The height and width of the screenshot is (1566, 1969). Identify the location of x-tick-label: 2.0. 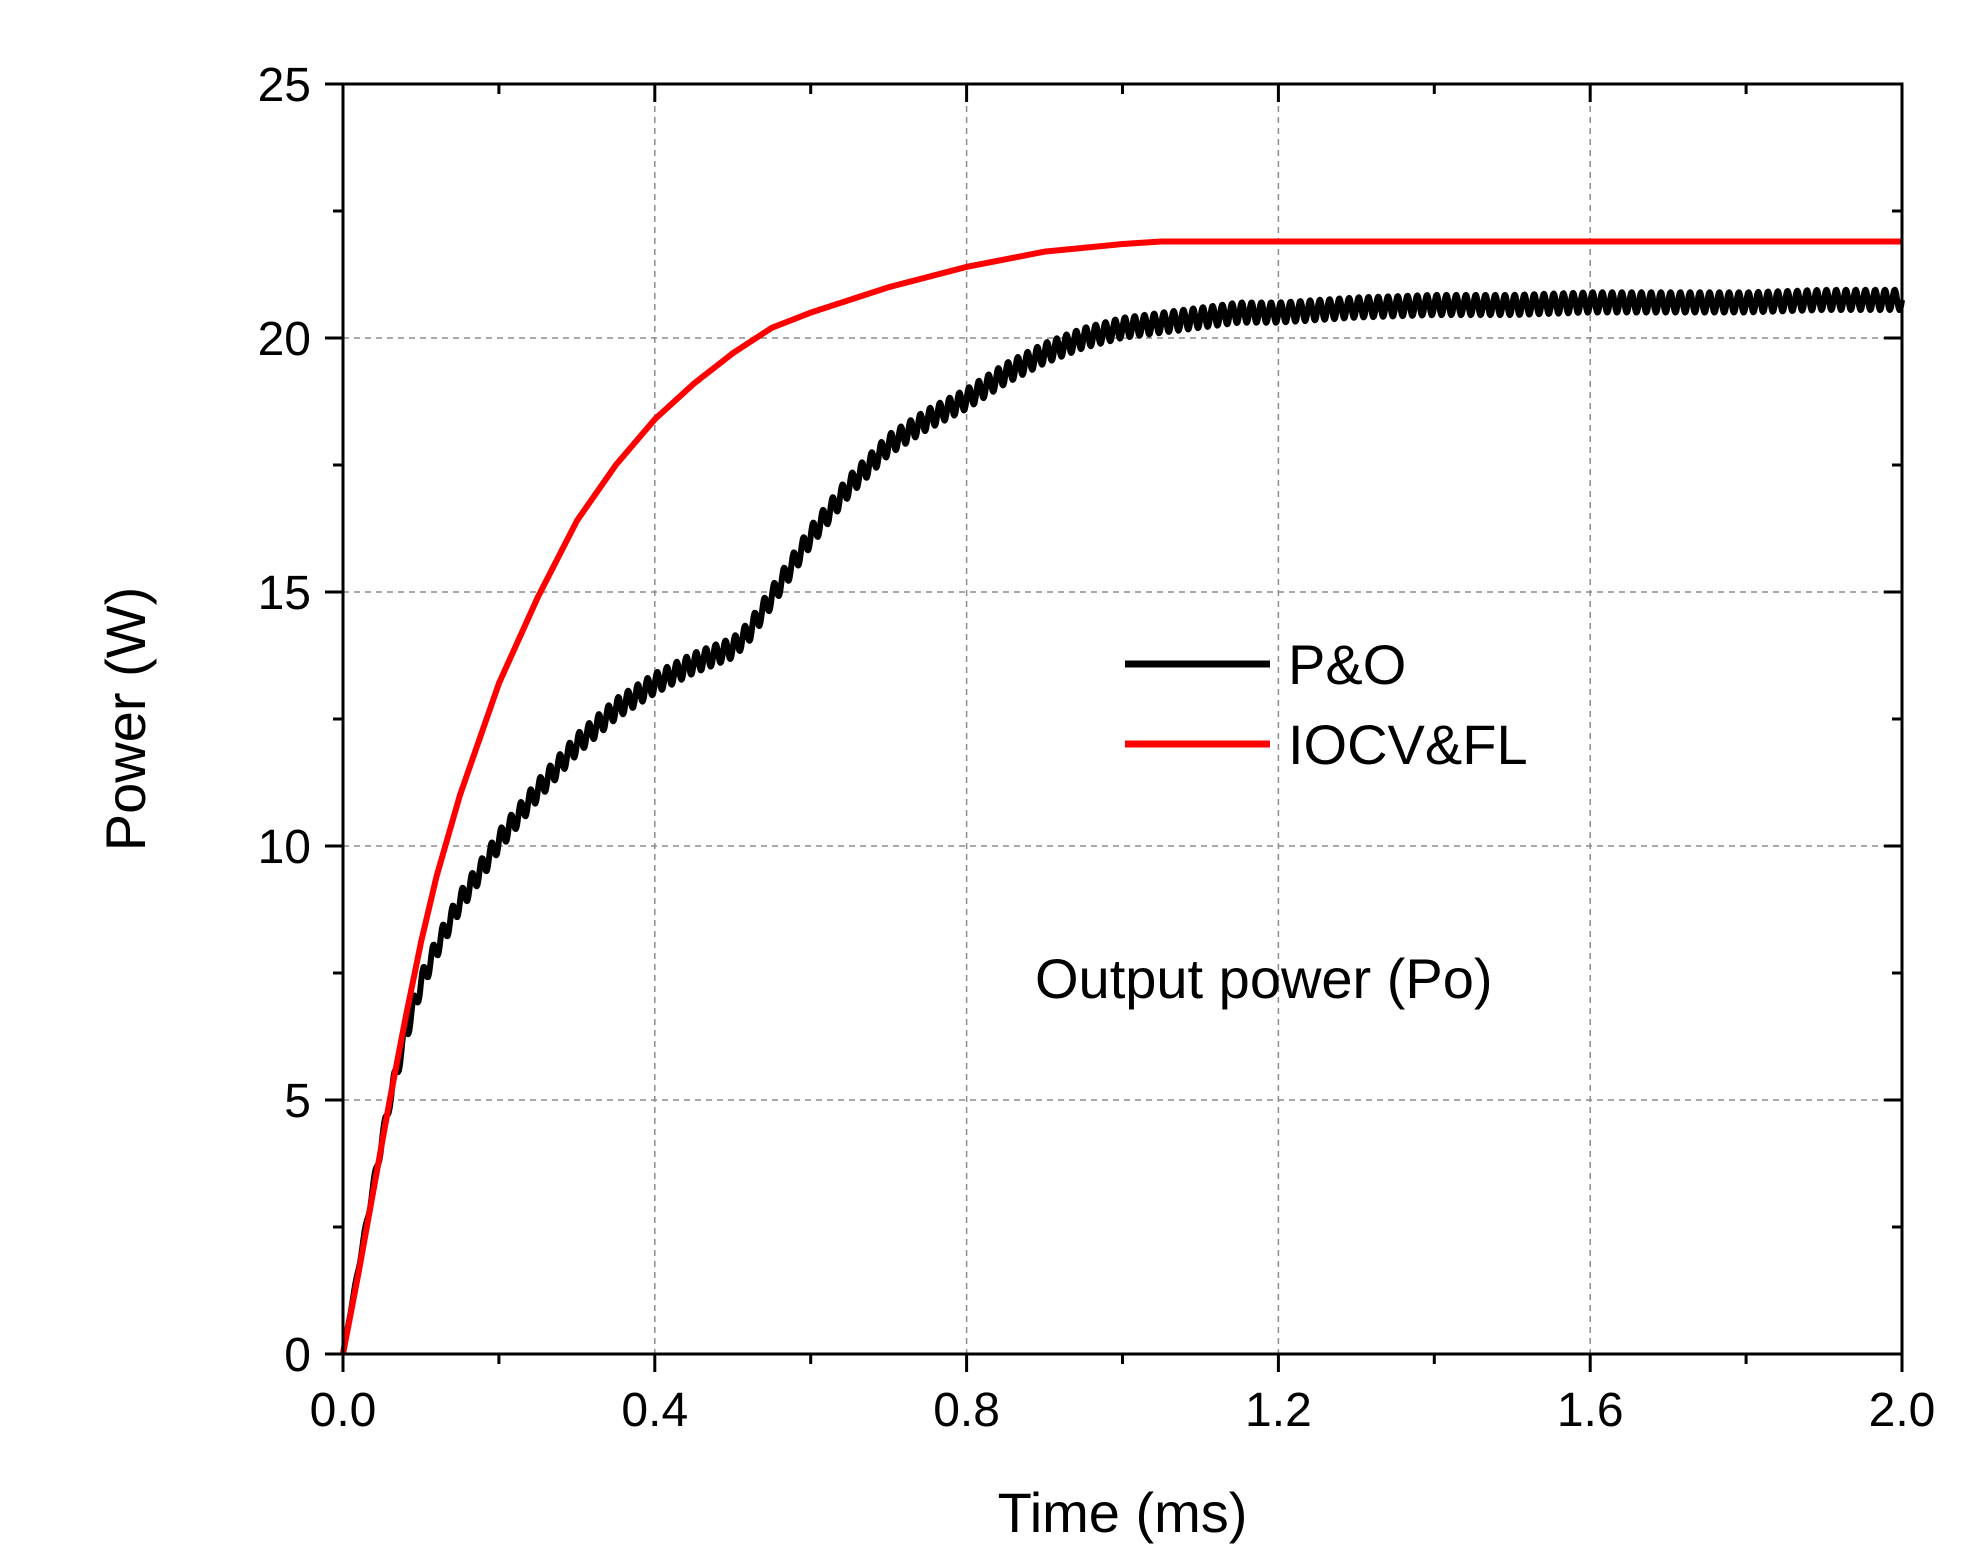
(1902, 1410).